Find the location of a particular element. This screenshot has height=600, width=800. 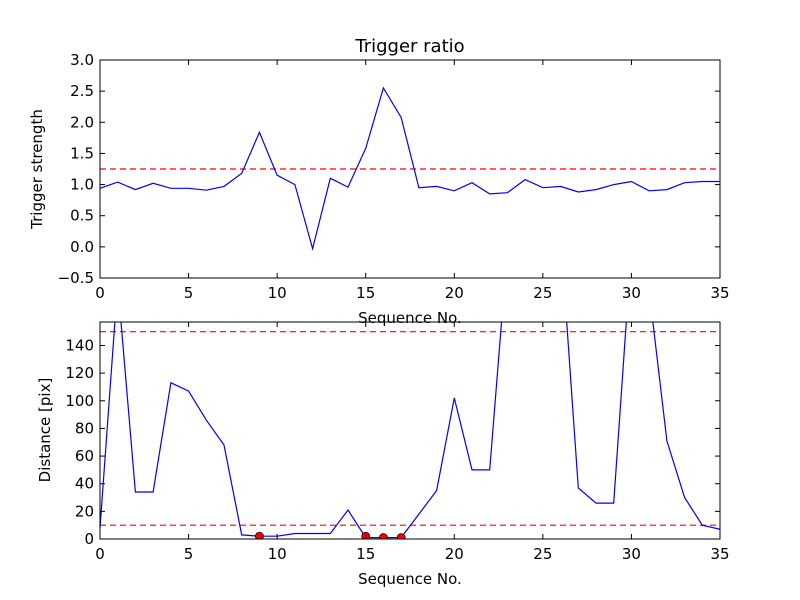

y-tick-label: 1.0 is located at coordinates (82, 185).